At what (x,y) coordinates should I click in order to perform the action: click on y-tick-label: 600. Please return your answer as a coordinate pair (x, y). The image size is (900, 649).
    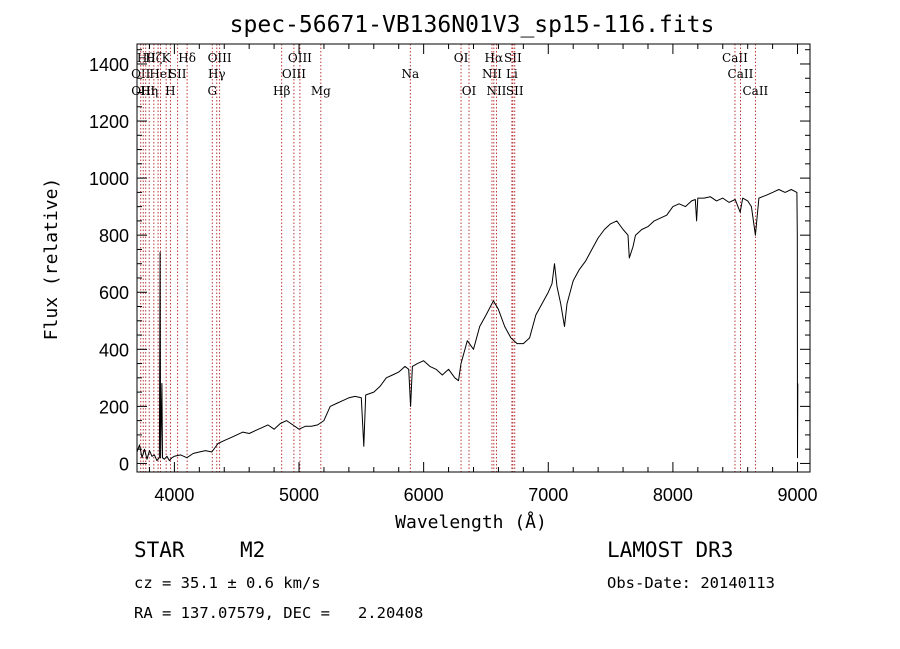
    Looking at the image, I should click on (114, 293).